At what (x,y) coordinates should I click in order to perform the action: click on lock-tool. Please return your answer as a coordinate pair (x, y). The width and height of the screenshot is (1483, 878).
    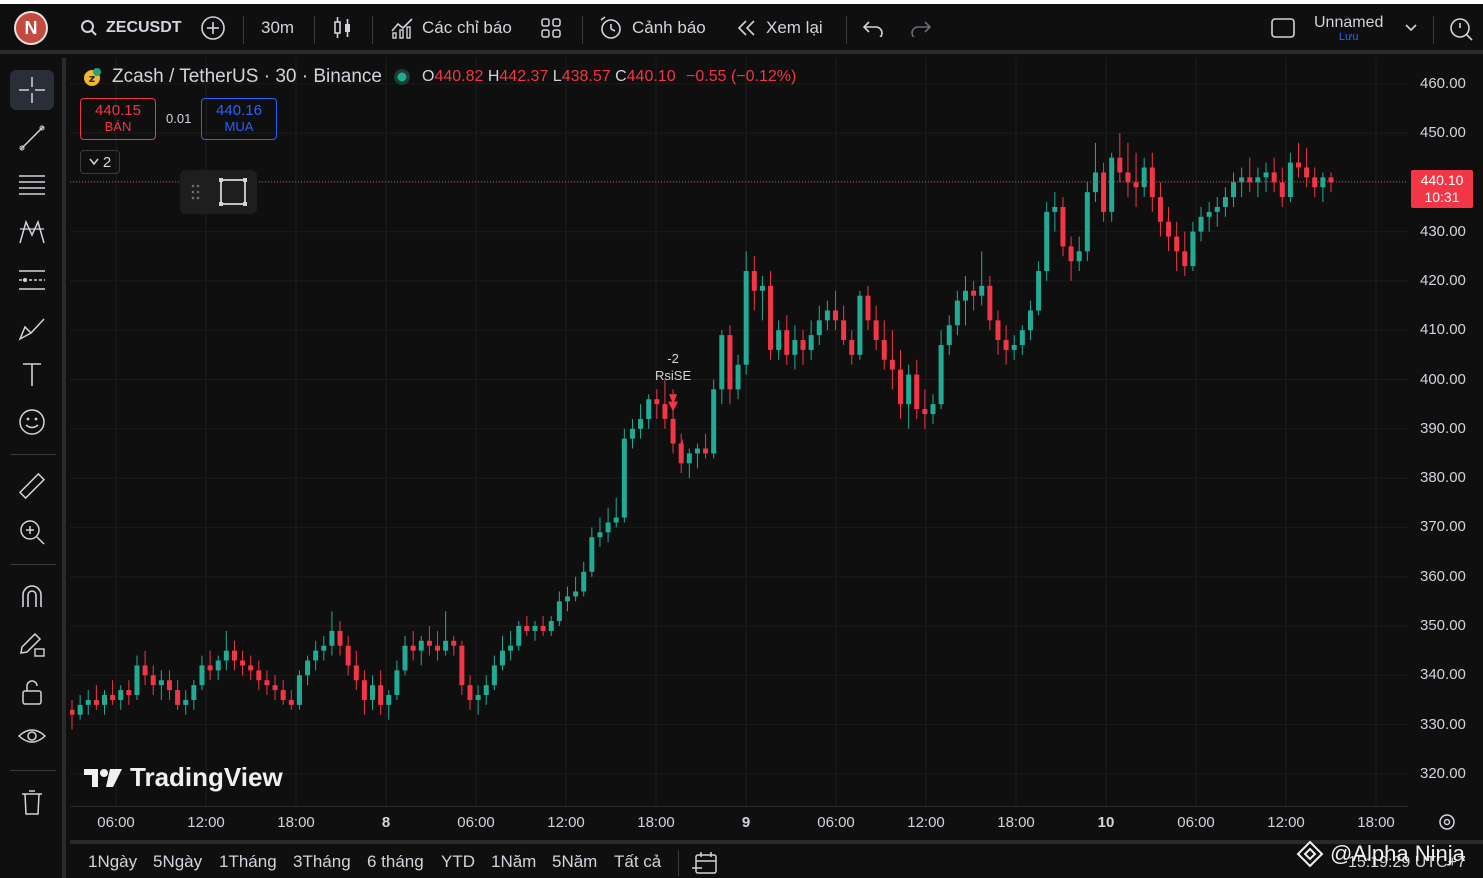
    Looking at the image, I should click on (32, 692).